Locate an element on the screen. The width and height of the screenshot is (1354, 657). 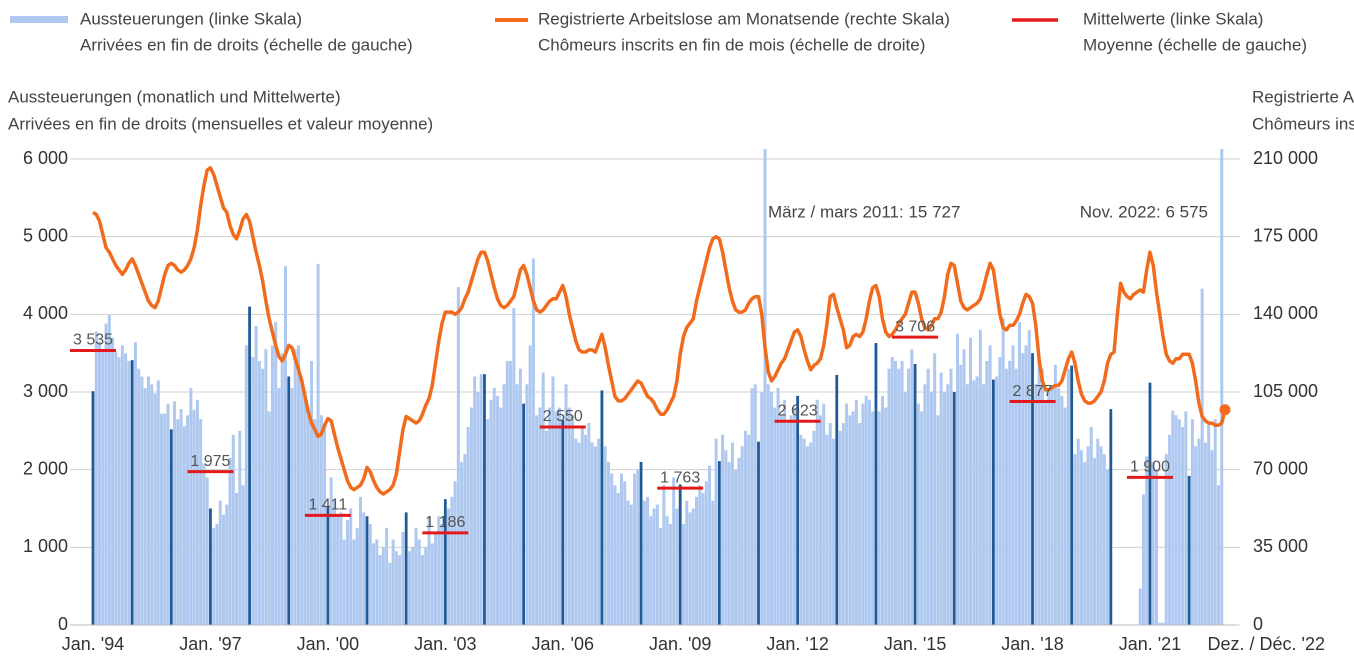
y-tick-label: 3 000 is located at coordinates (45, 391).